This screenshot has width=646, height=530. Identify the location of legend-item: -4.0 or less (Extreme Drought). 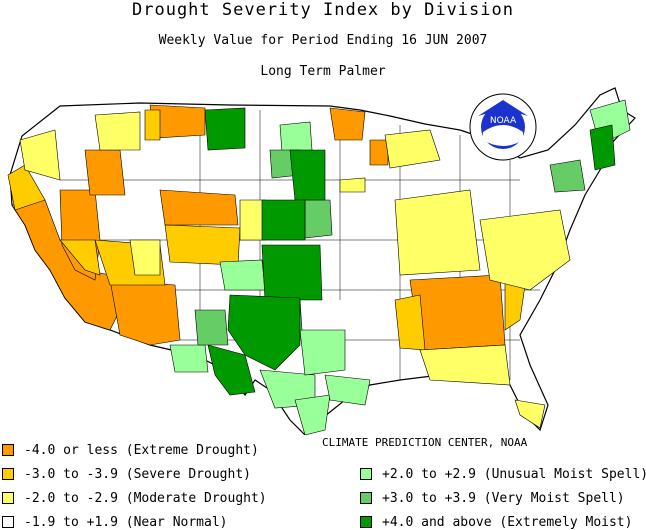
(130, 450).